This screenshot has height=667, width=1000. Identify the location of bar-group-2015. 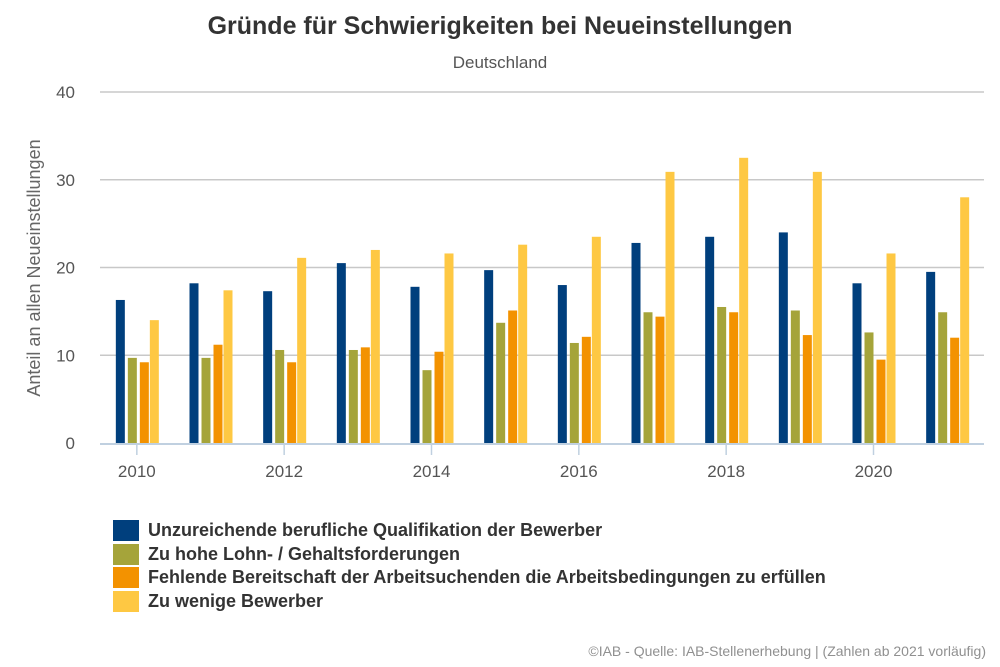
(506, 343).